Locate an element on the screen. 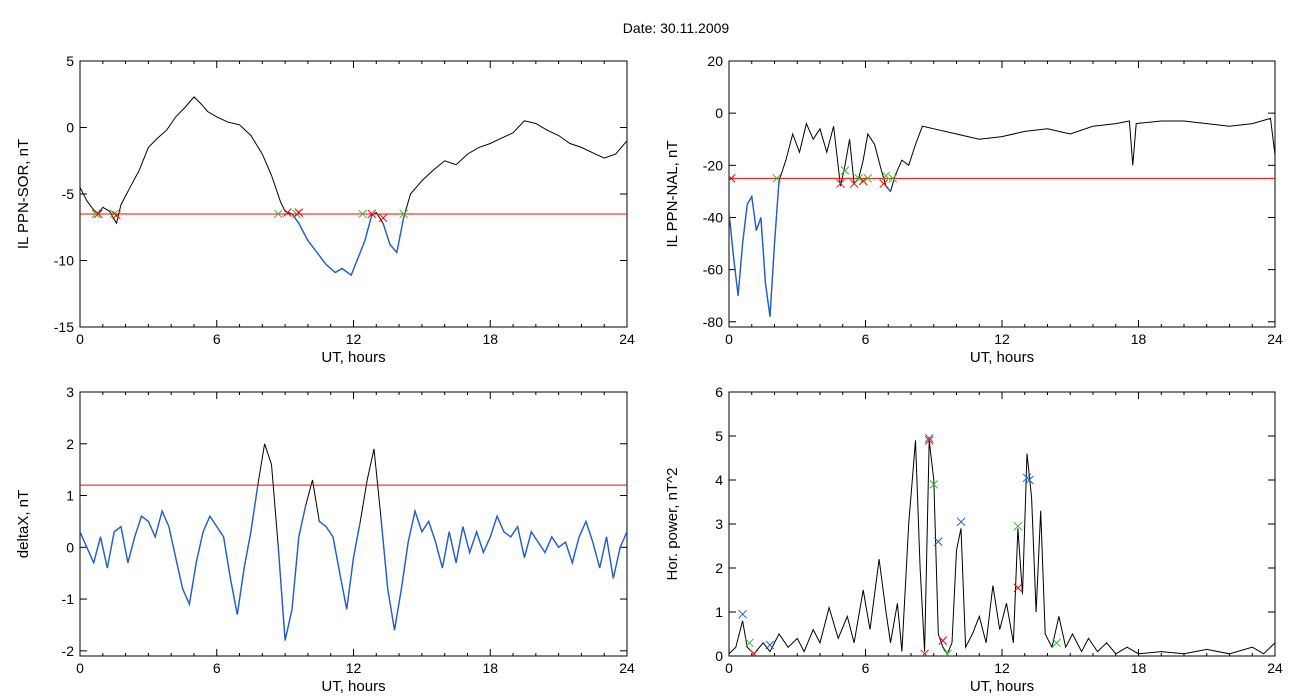 The width and height of the screenshot is (1300, 700). y-tick-label: -10 is located at coordinates (64, 261).